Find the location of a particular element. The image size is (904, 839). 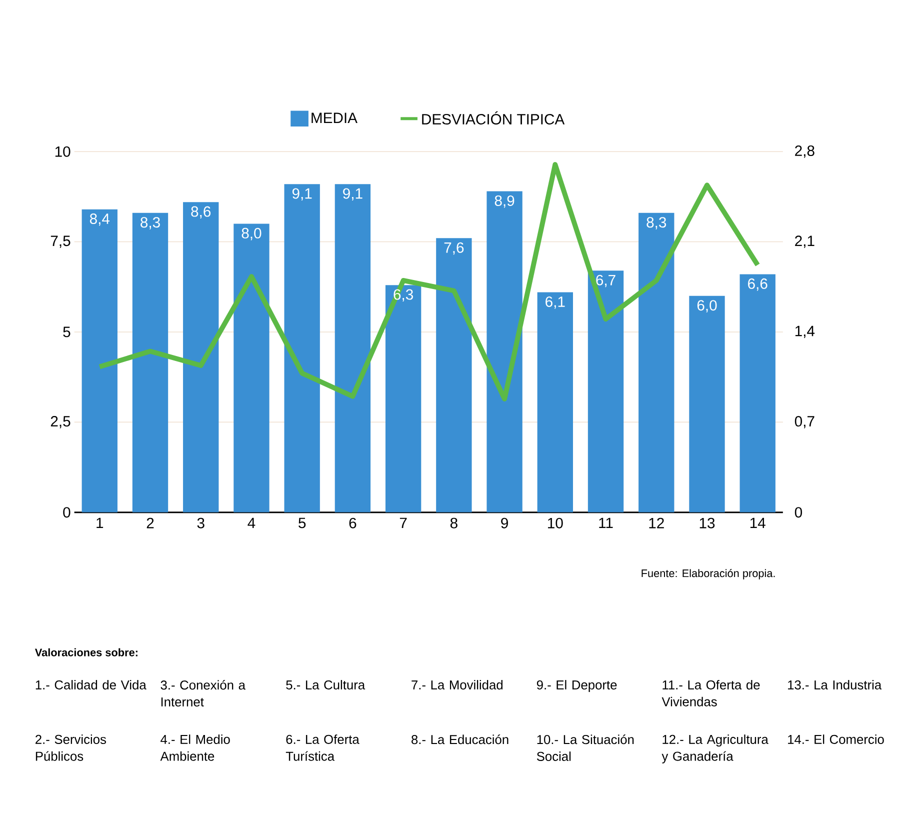

text: 10.- La Situación Social is located at coordinates (585, 747).